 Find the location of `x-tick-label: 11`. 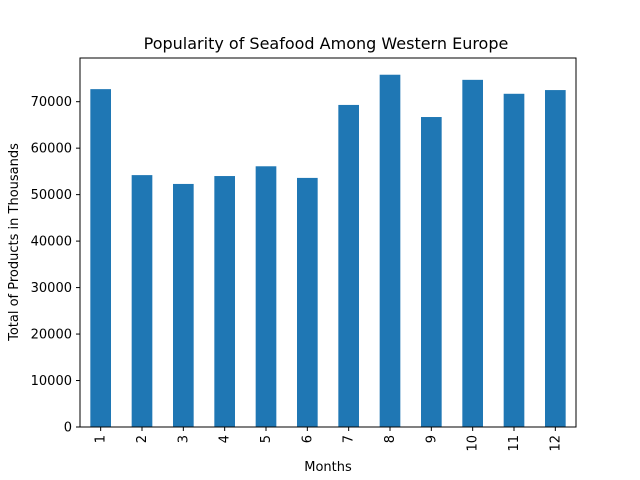

x-tick-label: 11 is located at coordinates (514, 443).